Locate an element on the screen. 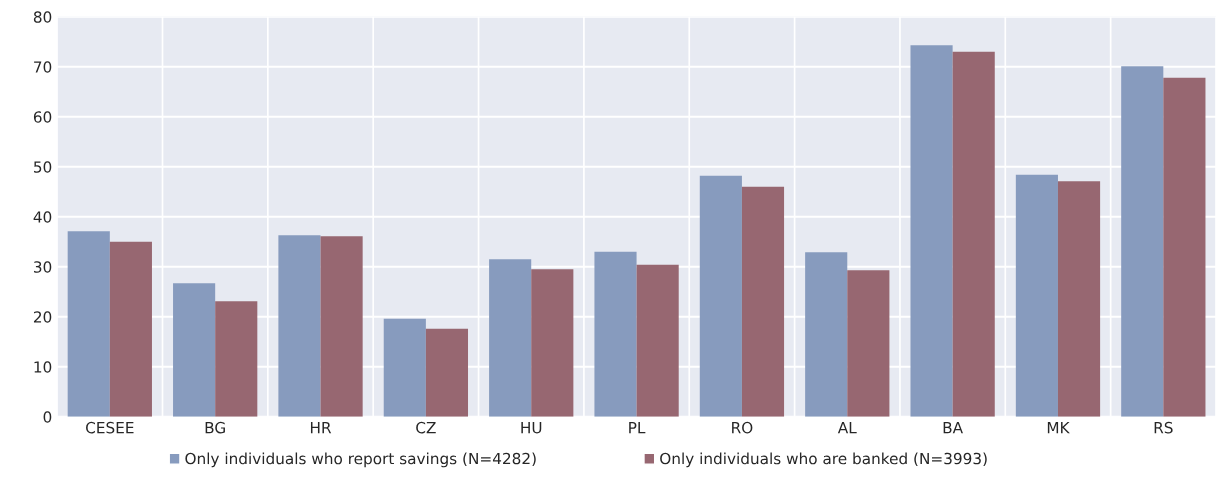 This screenshot has width=1216, height=479. x-tick-label: RS is located at coordinates (1163, 427).